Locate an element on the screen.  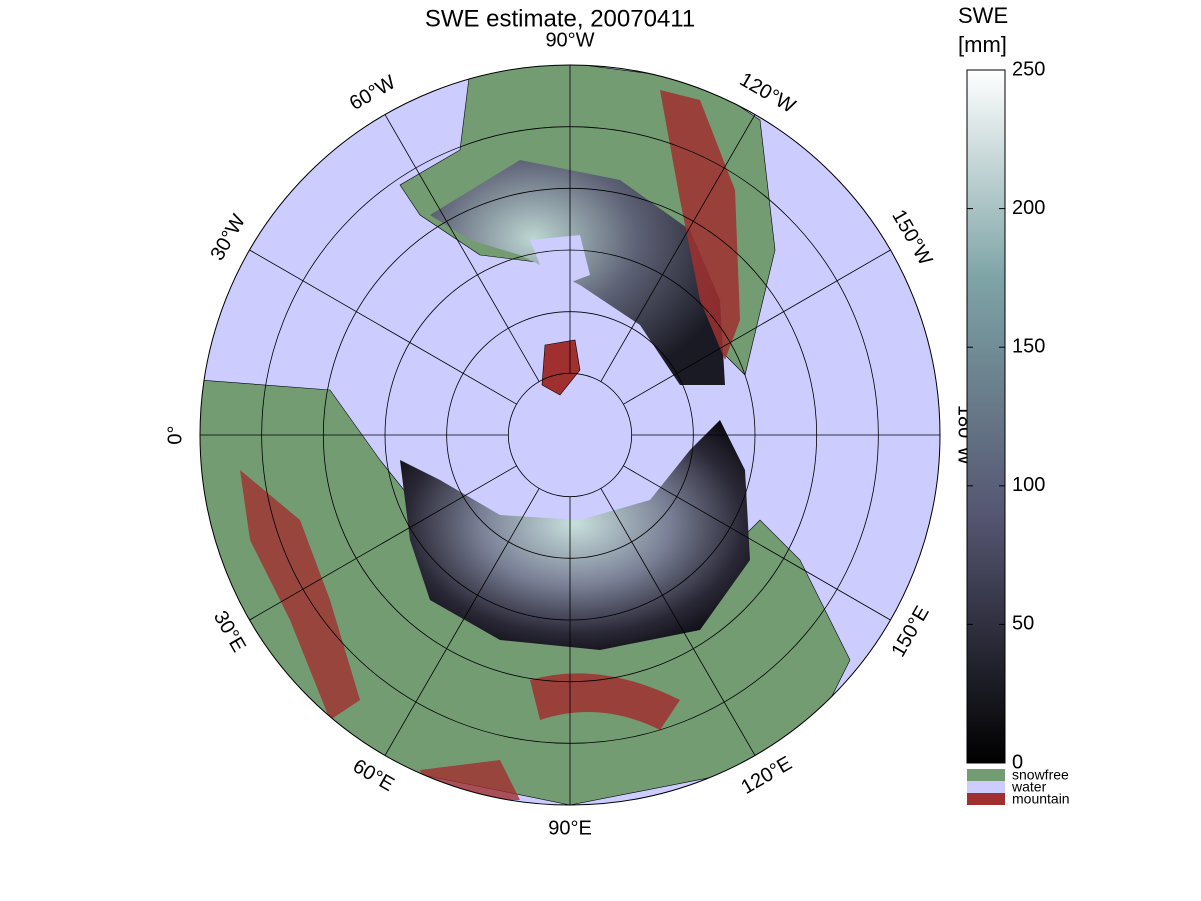
hudson-bay is located at coordinates (560, 262).